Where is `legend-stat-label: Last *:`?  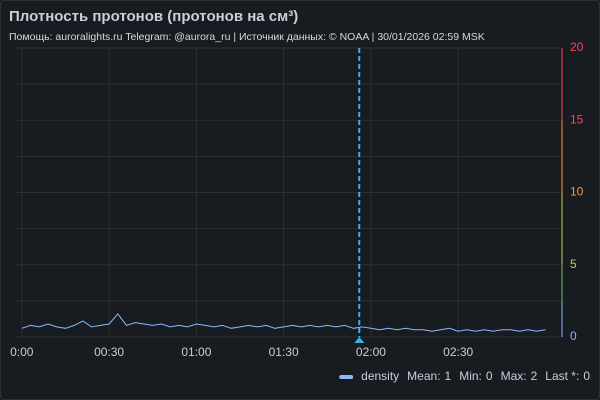 legend-stat-label: Last *: is located at coordinates (562, 376).